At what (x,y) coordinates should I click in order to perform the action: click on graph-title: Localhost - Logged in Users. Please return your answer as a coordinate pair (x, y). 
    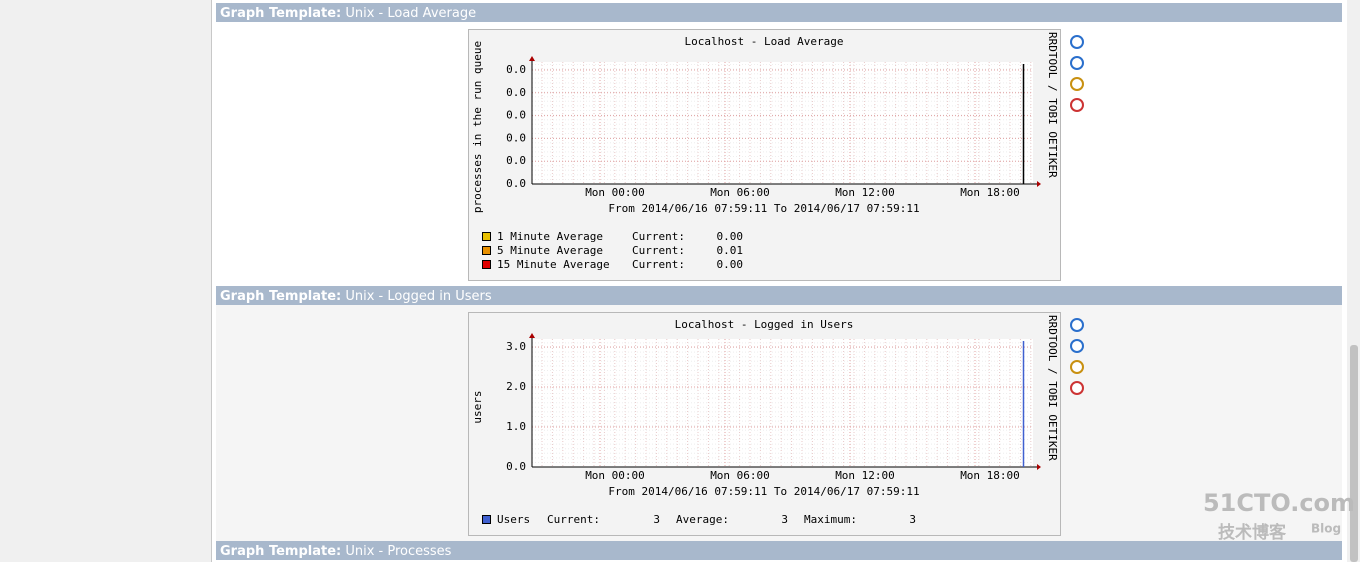
    Looking at the image, I should click on (764, 324).